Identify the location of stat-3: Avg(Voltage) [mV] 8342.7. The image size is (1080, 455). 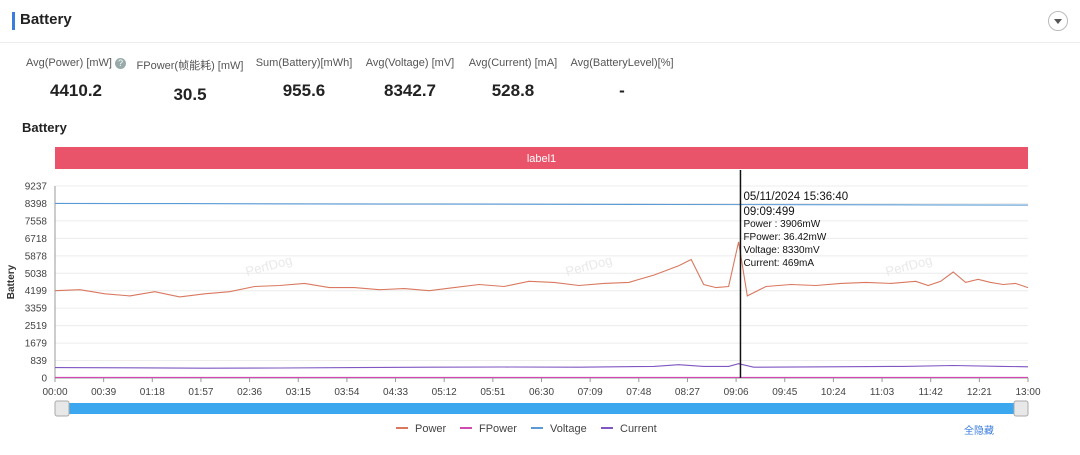
(410, 79).